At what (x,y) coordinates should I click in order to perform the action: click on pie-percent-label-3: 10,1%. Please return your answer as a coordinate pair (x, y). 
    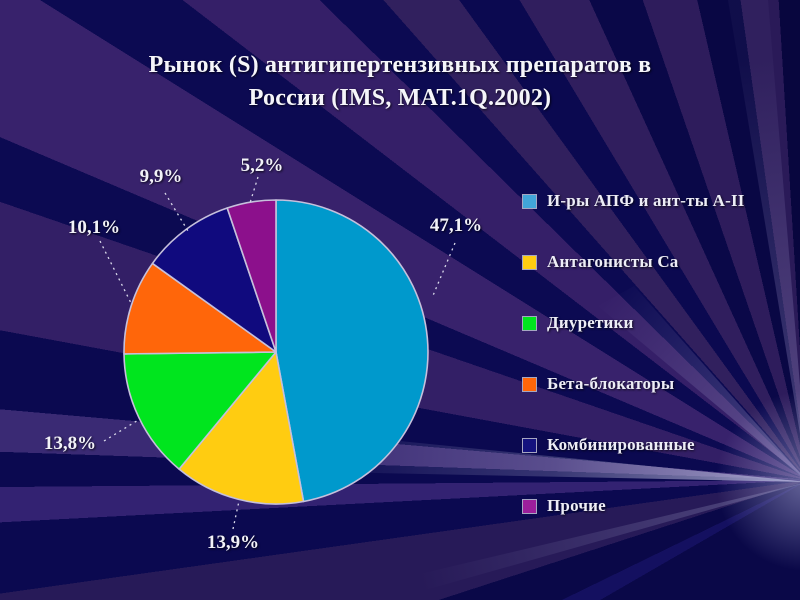
    Looking at the image, I should click on (94, 227).